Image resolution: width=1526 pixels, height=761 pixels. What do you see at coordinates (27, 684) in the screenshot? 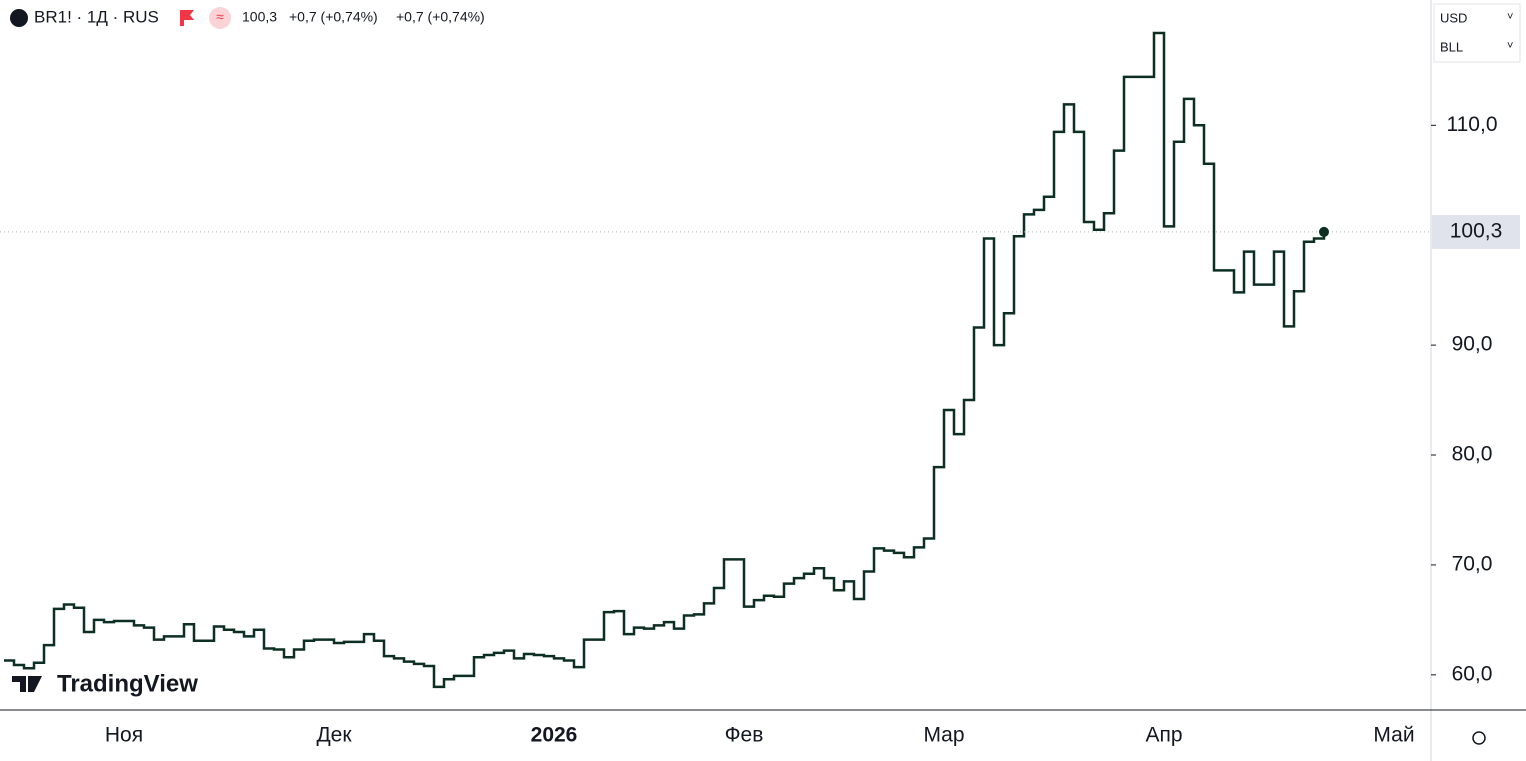
I see `watermark-logo` at bounding box center [27, 684].